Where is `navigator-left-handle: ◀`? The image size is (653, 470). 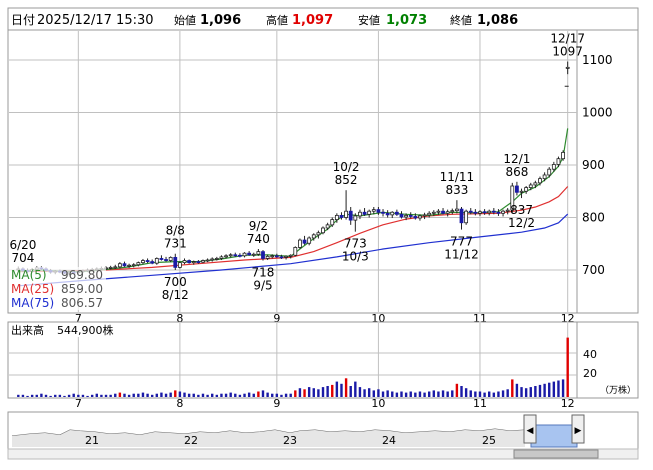 navigator-left-handle: ◀ is located at coordinates (530, 429).